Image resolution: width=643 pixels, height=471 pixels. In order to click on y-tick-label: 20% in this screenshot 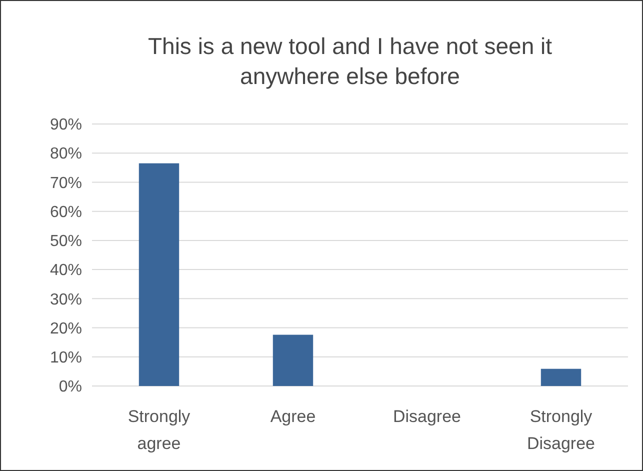, I will do `click(66, 329)`.